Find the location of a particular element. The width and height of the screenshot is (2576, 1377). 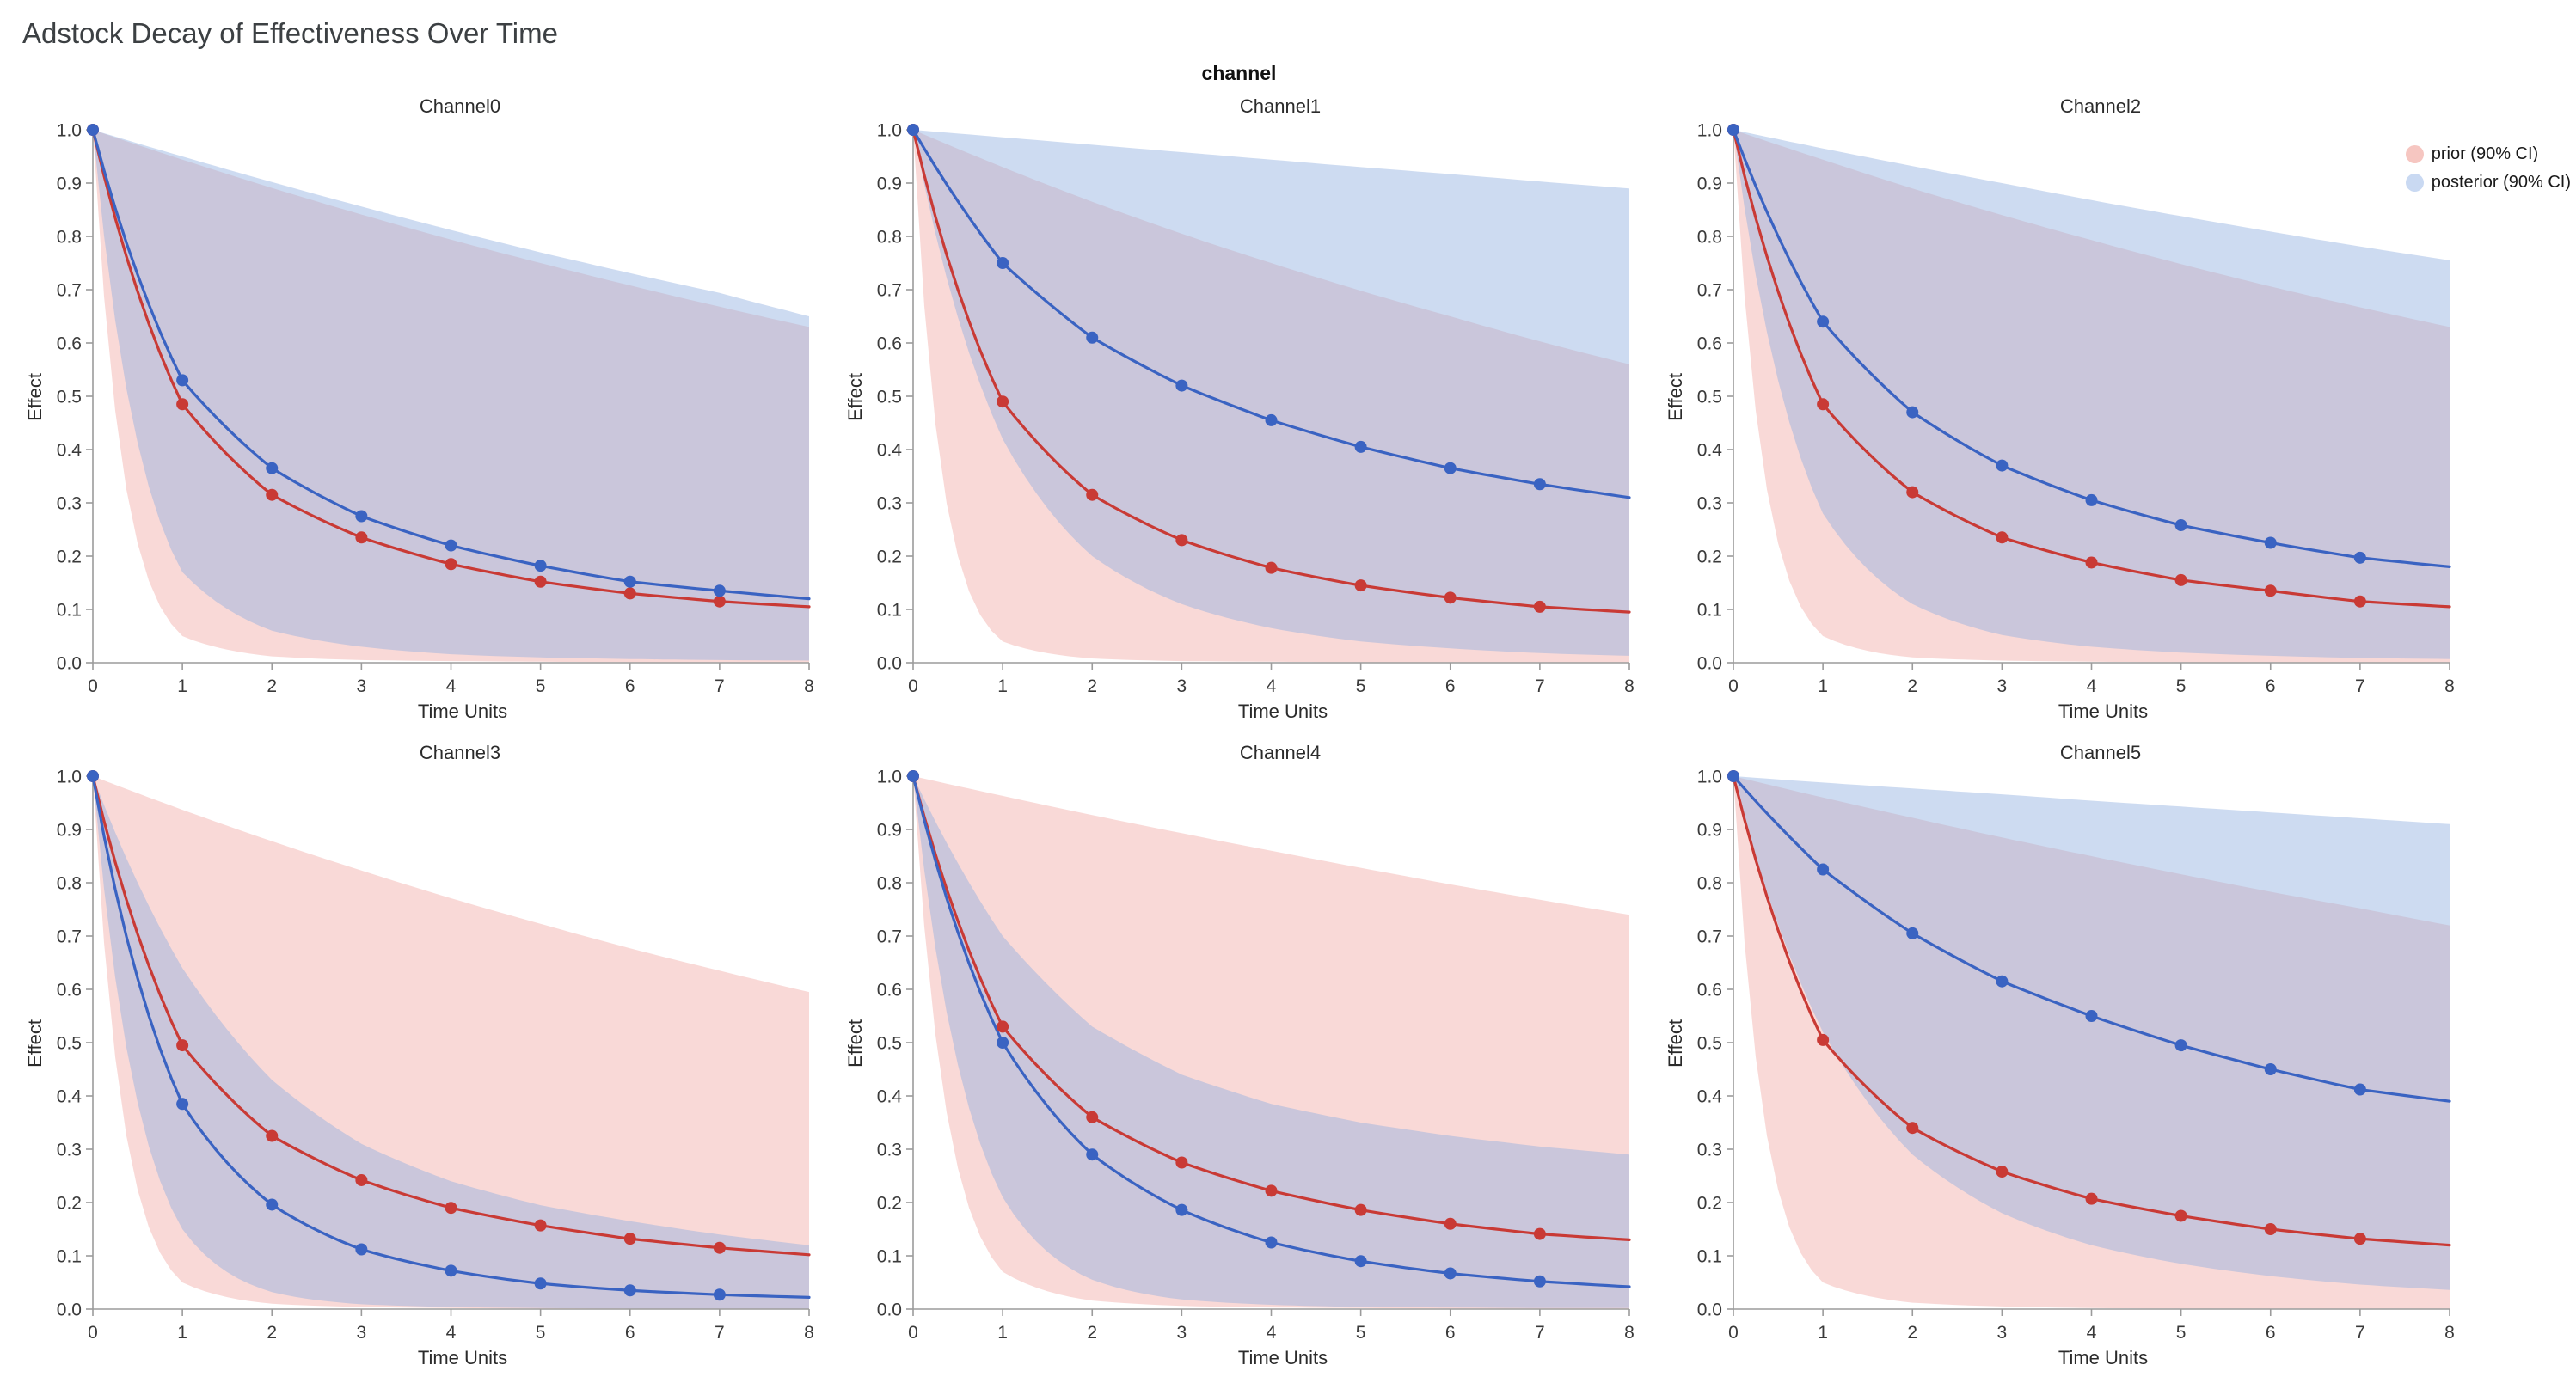

y-axis-label: Effect is located at coordinates (1675, 1043).